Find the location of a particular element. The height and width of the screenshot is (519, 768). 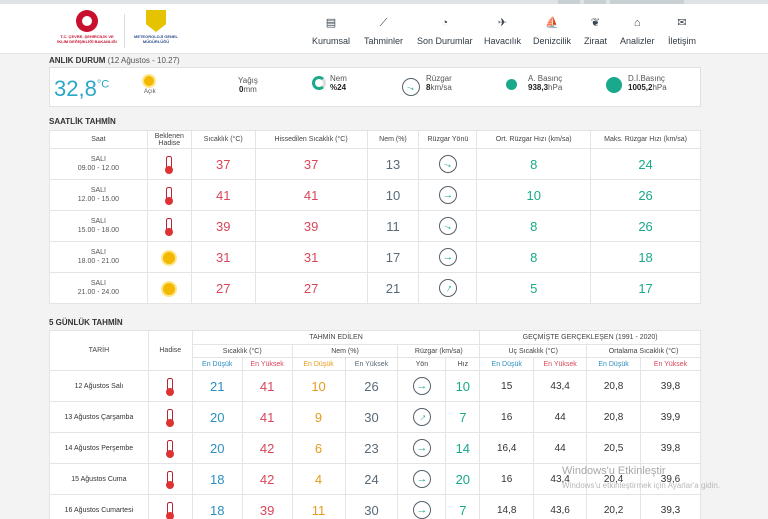

mean-high-value: 39,3 is located at coordinates (670, 506).